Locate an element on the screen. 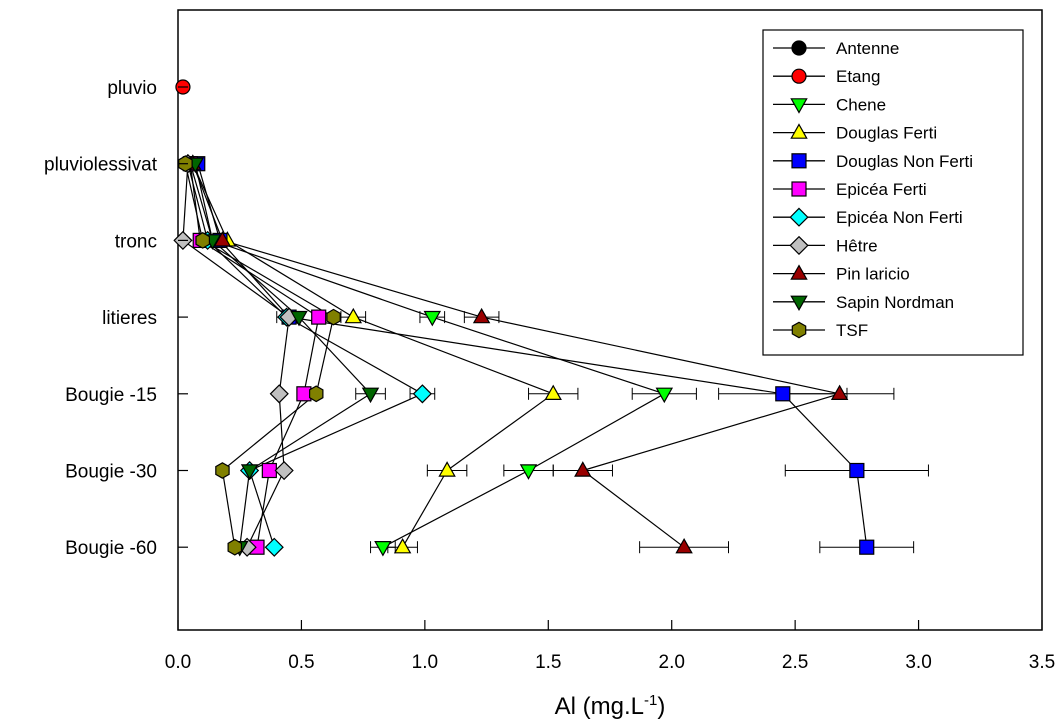  x-tick-label: 3.5 is located at coordinates (1042, 662).